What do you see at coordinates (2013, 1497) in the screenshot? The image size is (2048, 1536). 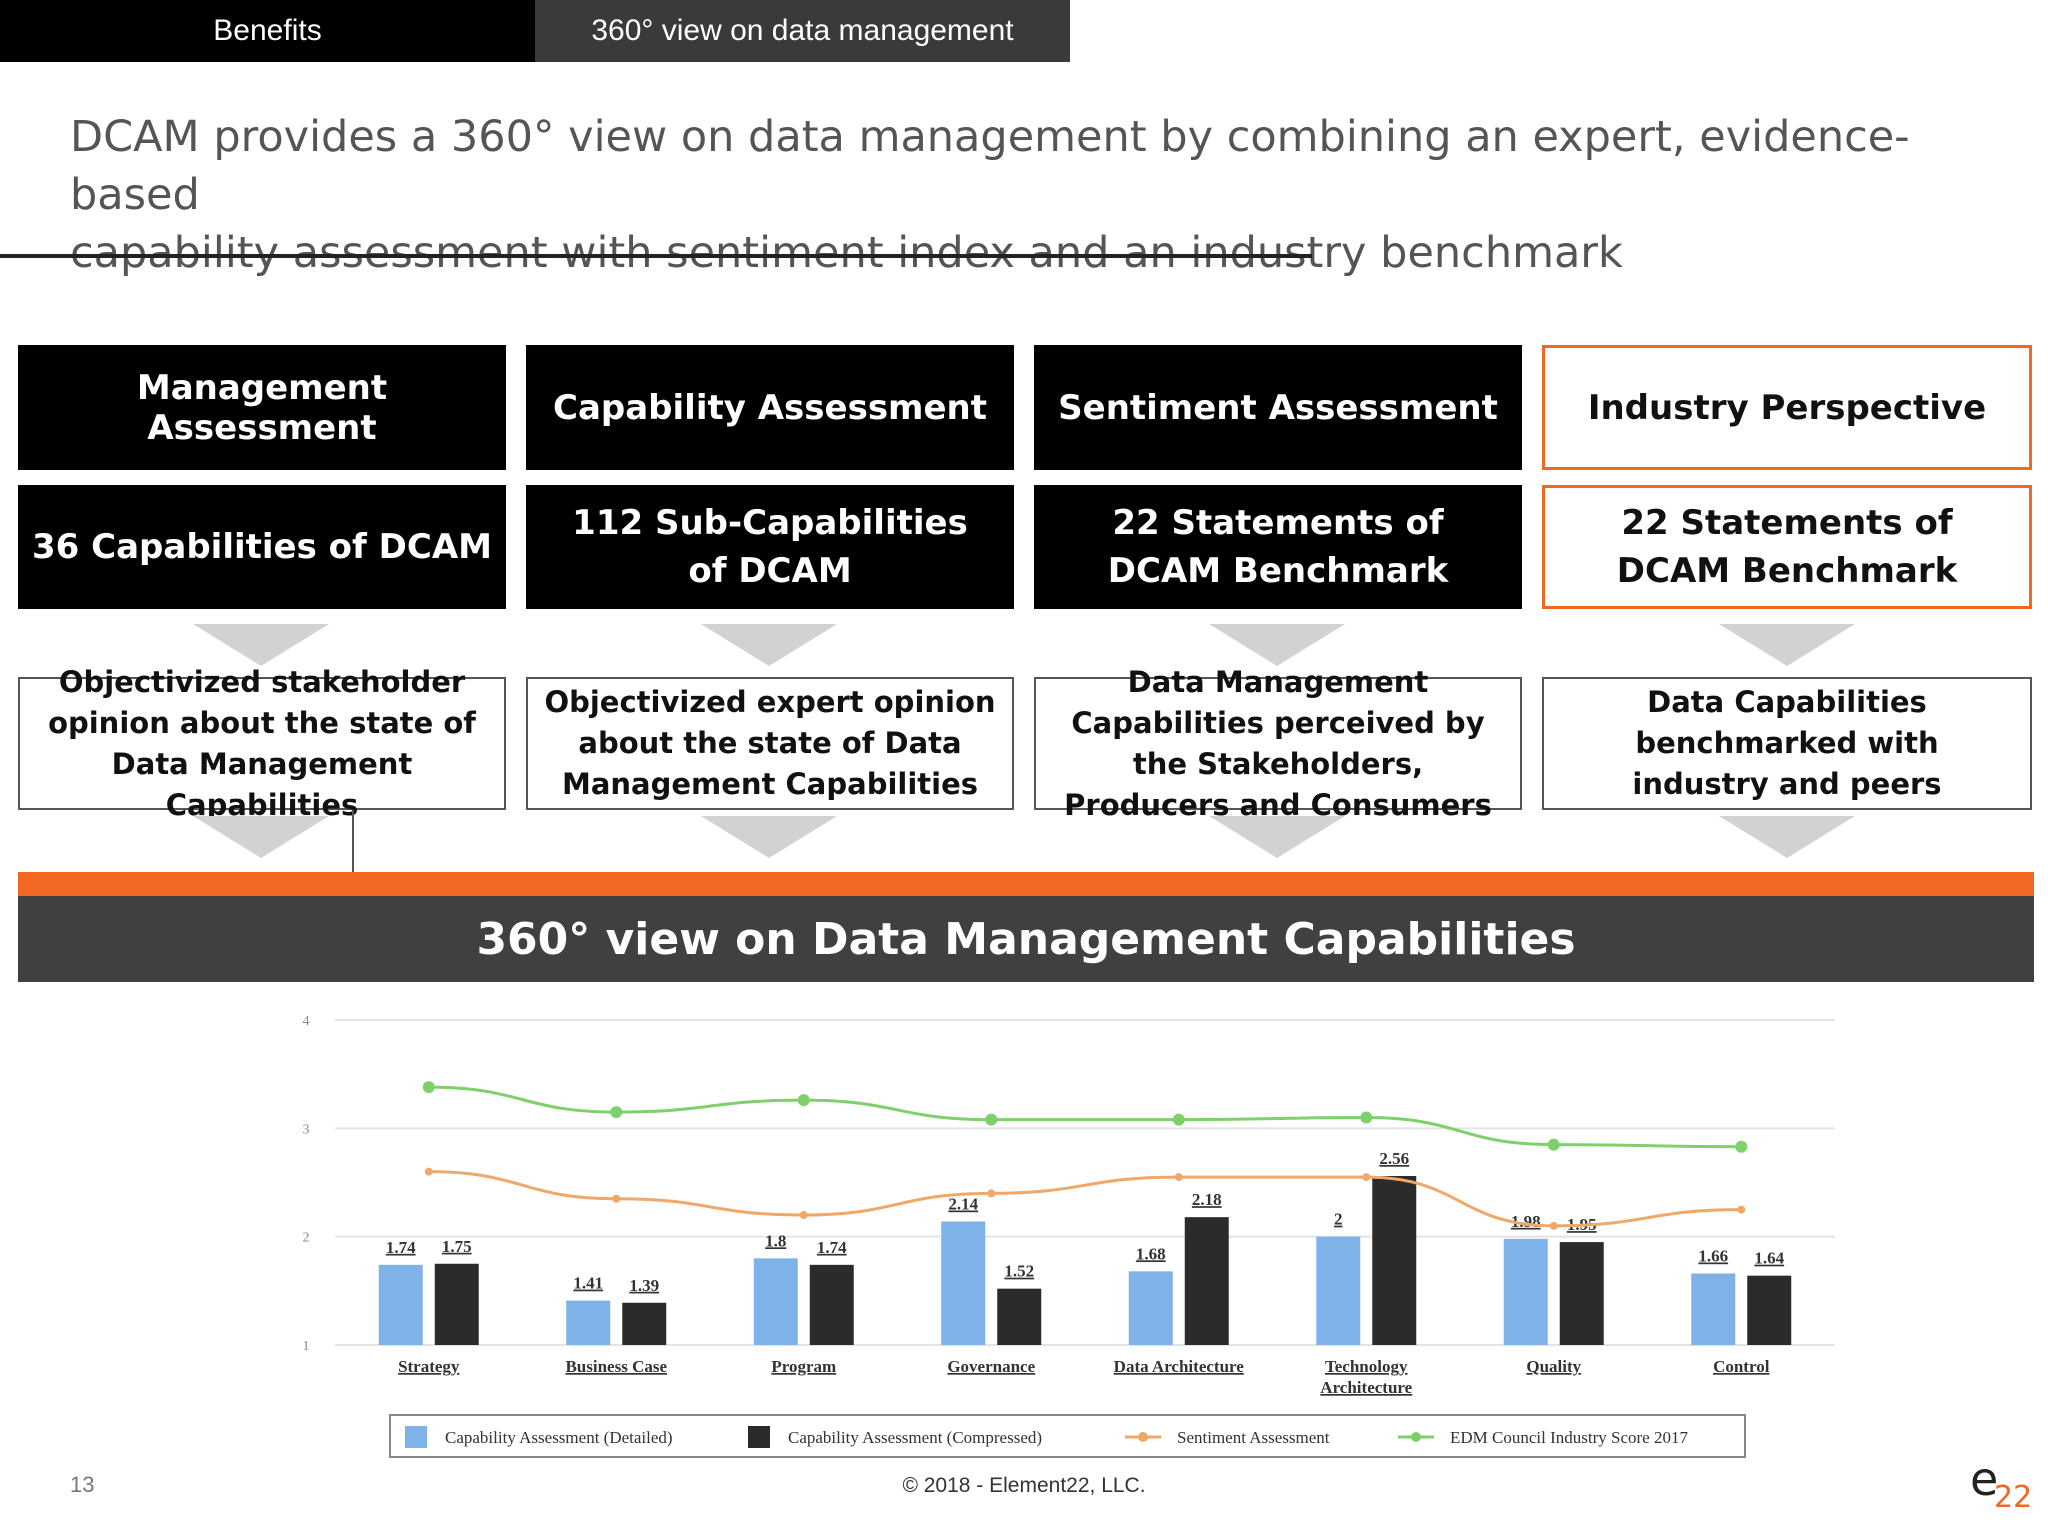 I see `logo-number: 22` at bounding box center [2013, 1497].